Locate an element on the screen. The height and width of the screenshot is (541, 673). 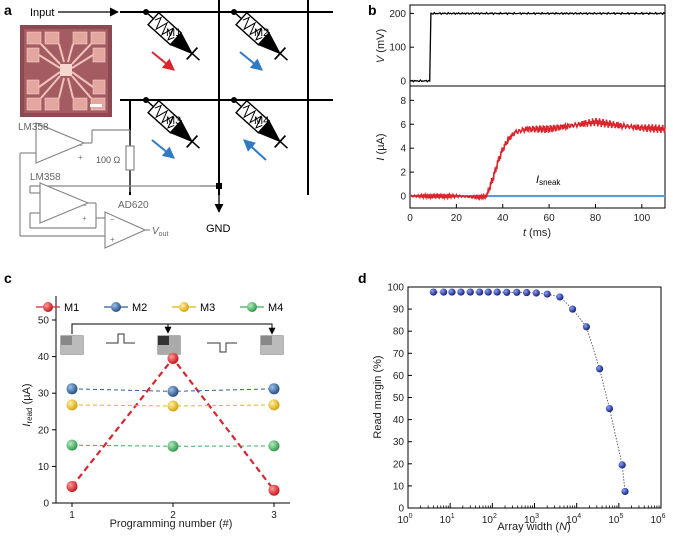
c-xtick: 2 is located at coordinates (173, 515).